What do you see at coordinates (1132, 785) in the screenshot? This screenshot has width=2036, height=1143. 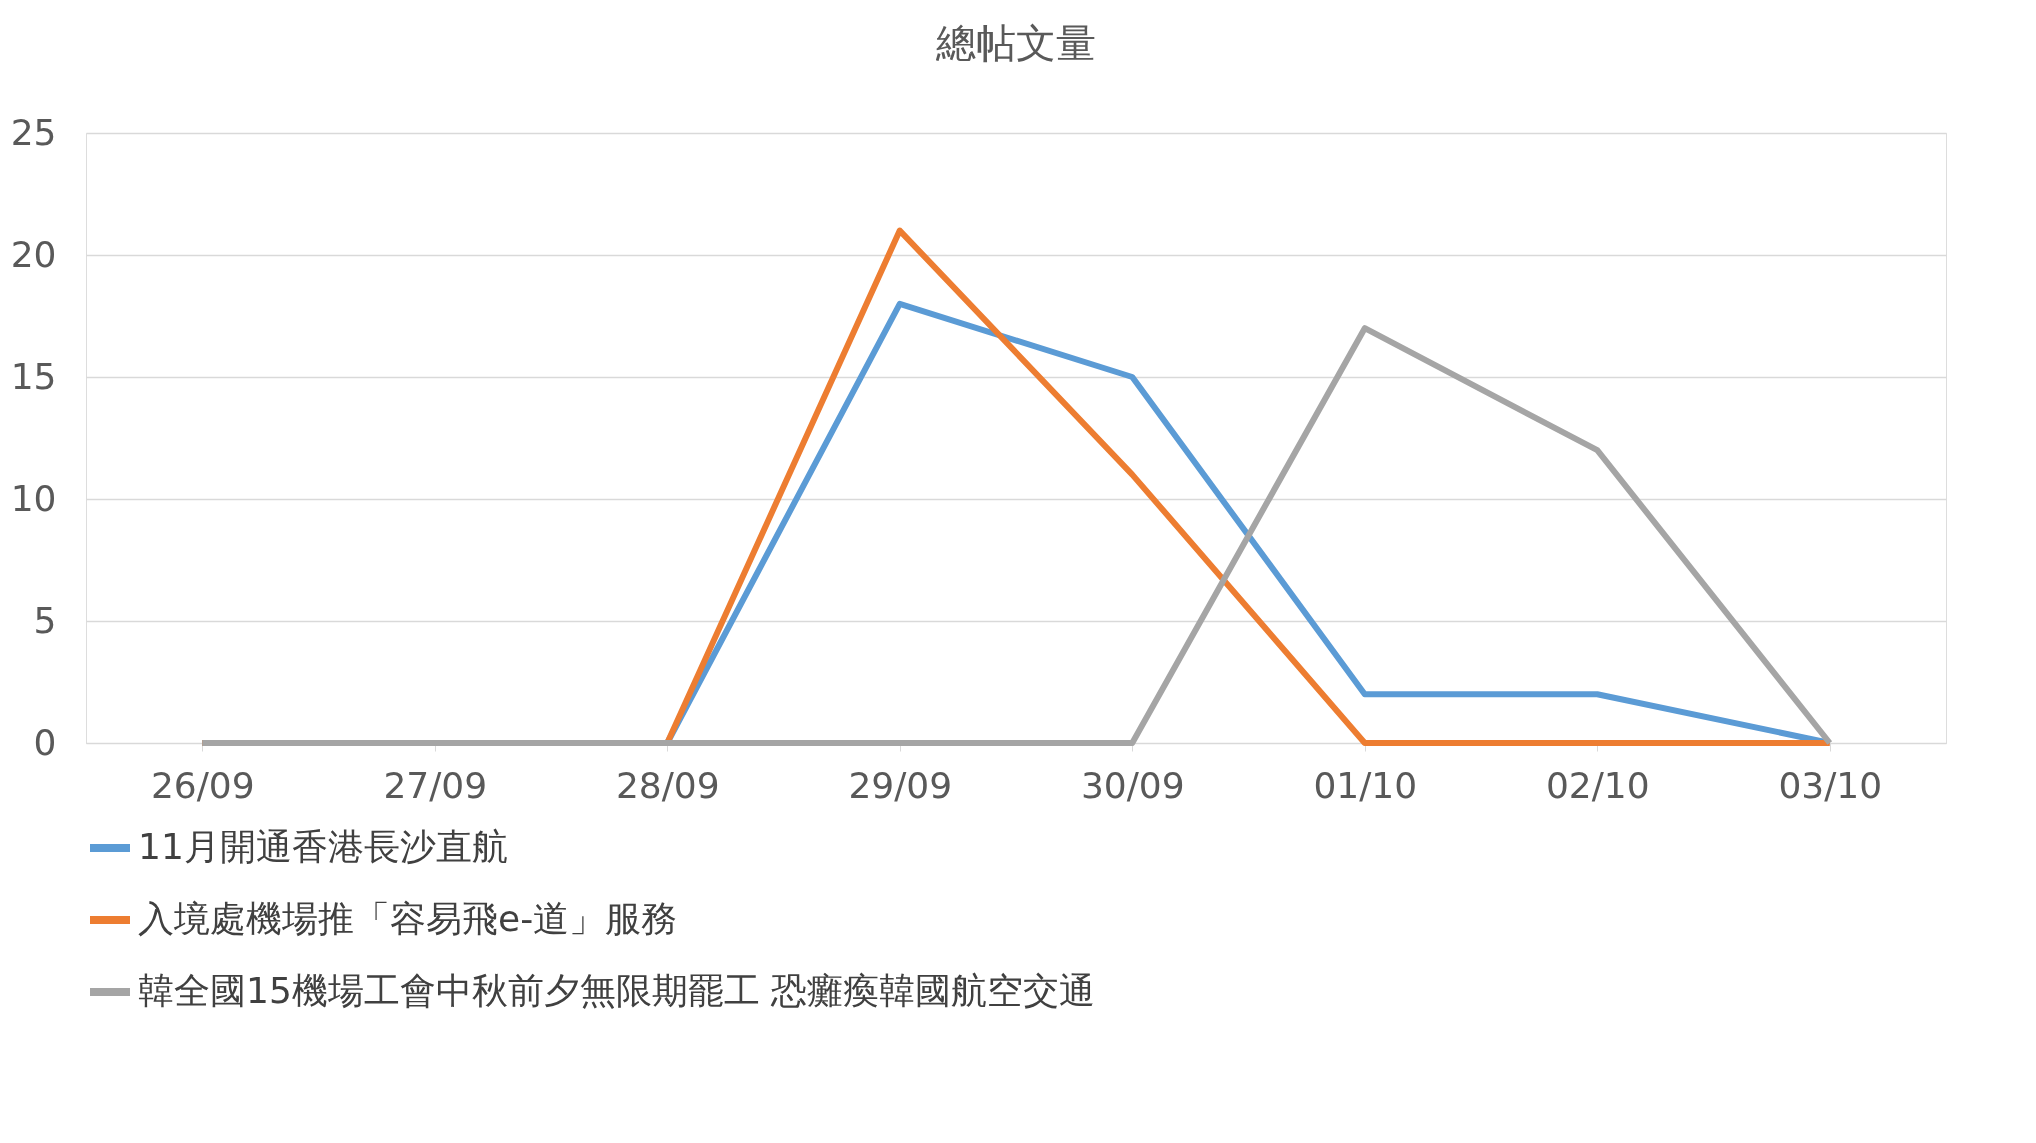 I see `x-tick-label: 30/09` at bounding box center [1132, 785].